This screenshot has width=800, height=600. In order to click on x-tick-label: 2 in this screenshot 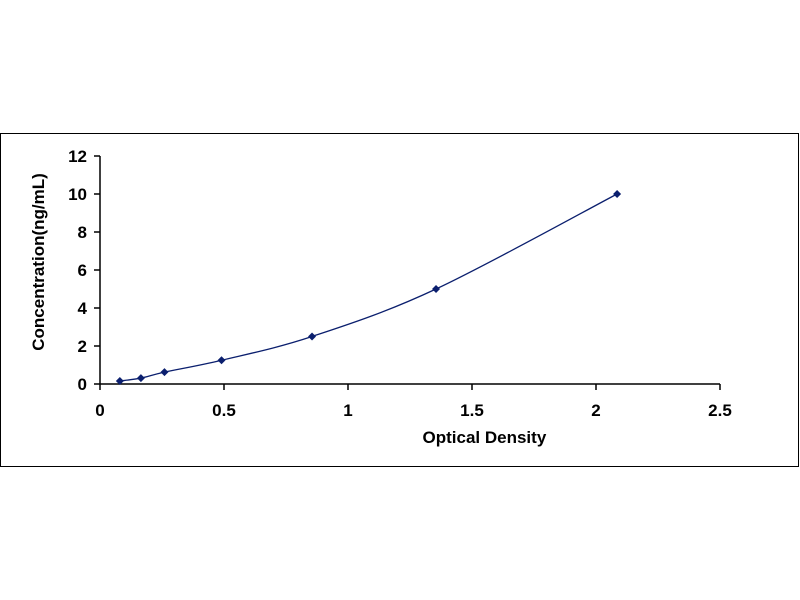, I will do `click(595, 410)`.